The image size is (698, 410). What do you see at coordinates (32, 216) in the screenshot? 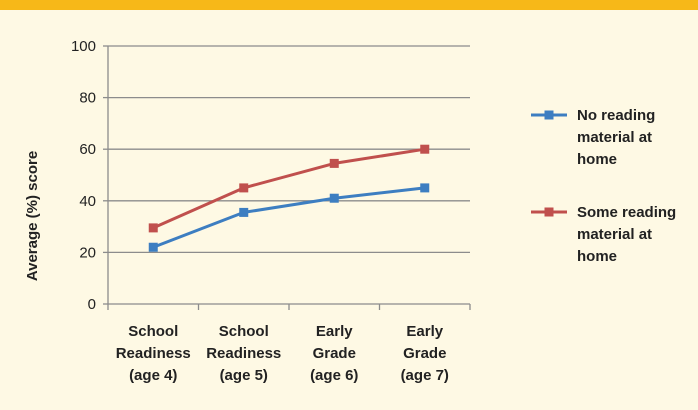
I see `y-axis-label: Average (%) score` at bounding box center [32, 216].